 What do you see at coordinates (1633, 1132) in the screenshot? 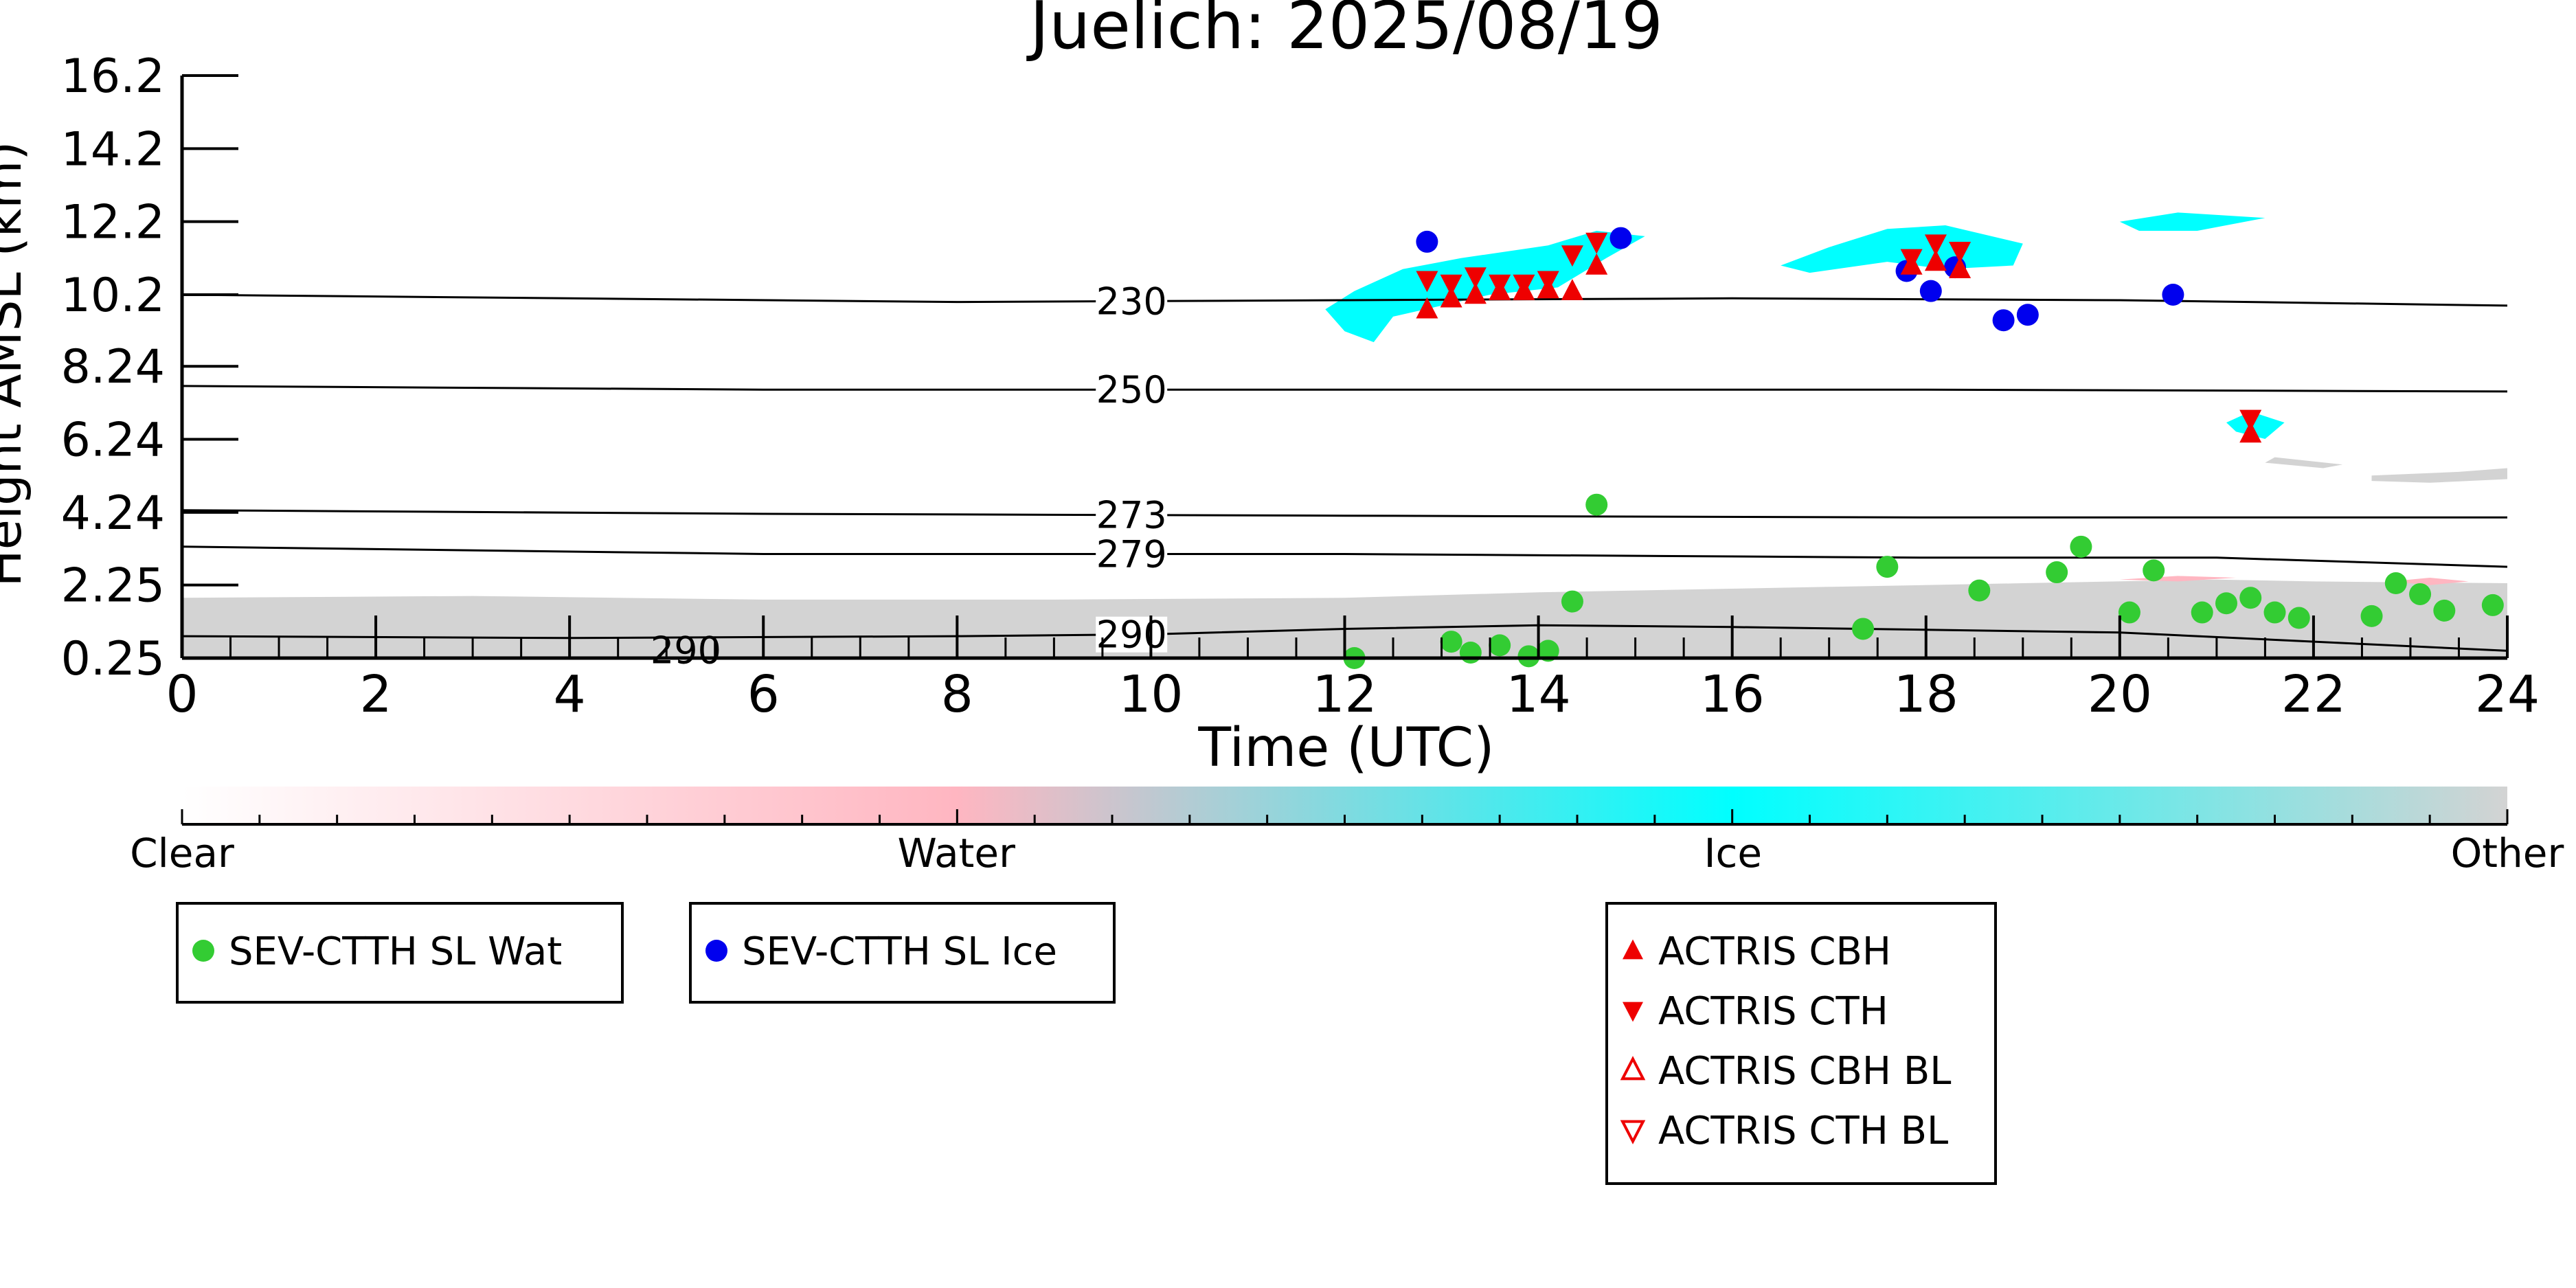
I see `legend-marker-actris-cth-bl` at bounding box center [1633, 1132].